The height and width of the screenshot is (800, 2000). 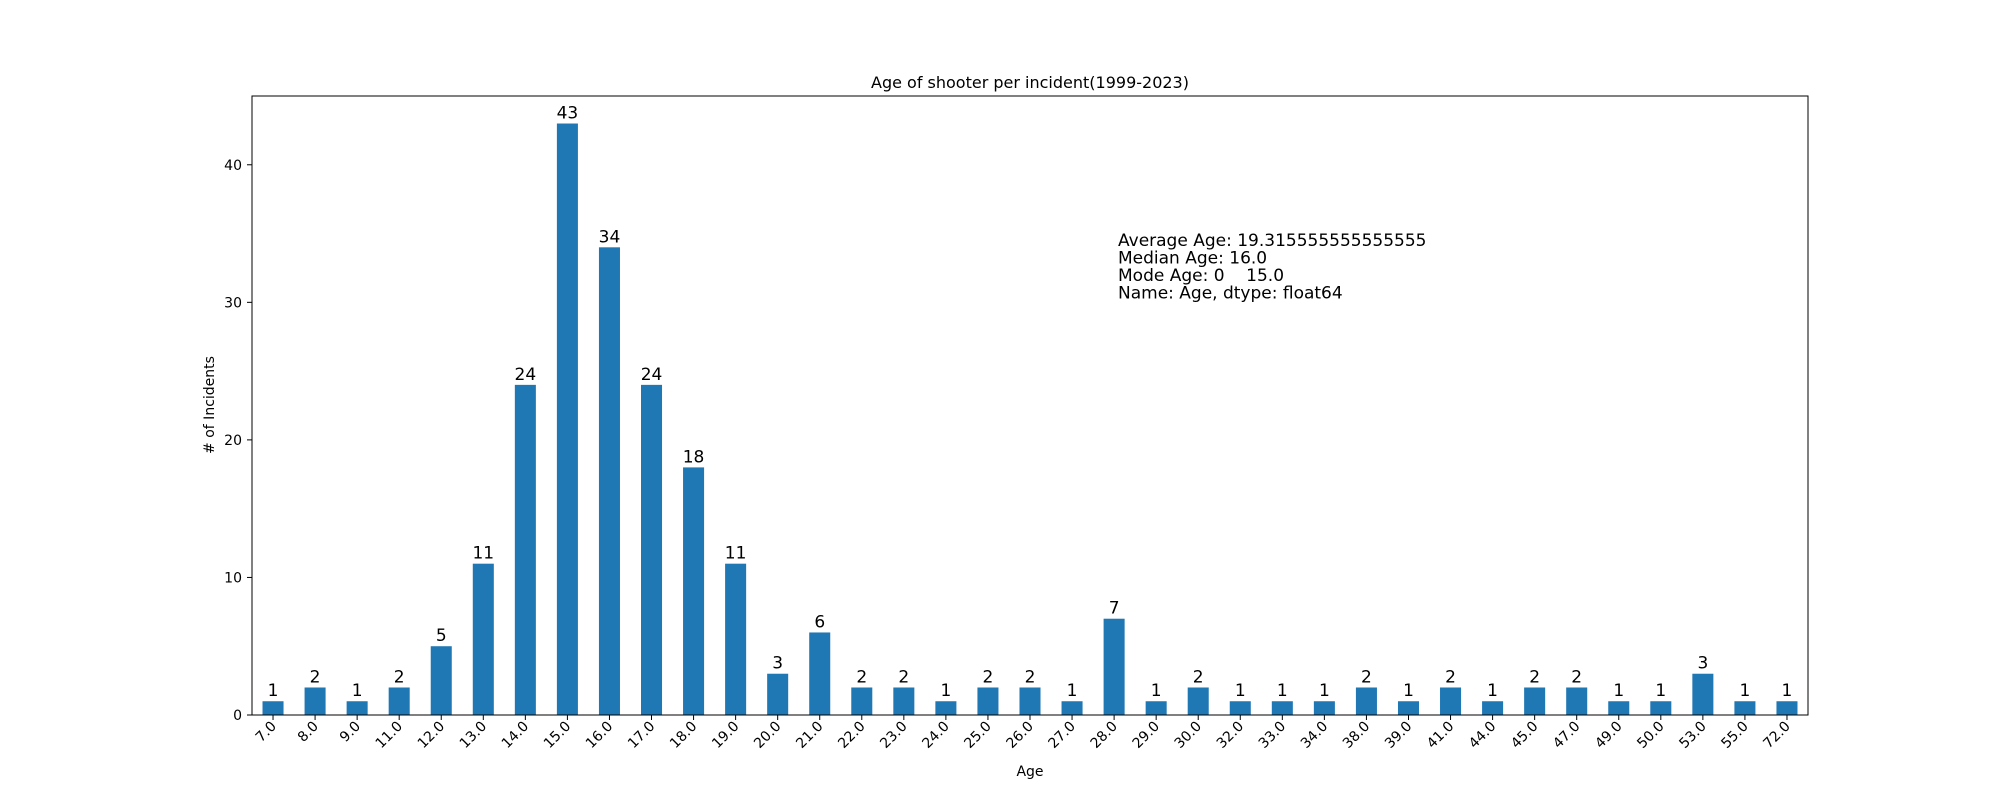 I want to click on x-tick-label: 47.0, so click(x=1566, y=735).